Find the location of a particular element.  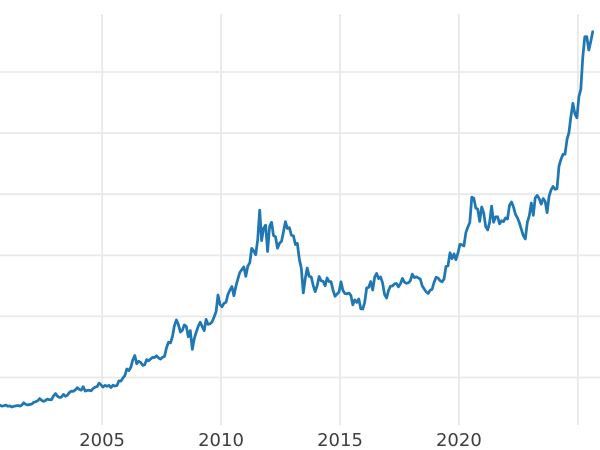

x-tick-label: 2015 is located at coordinates (340, 440).